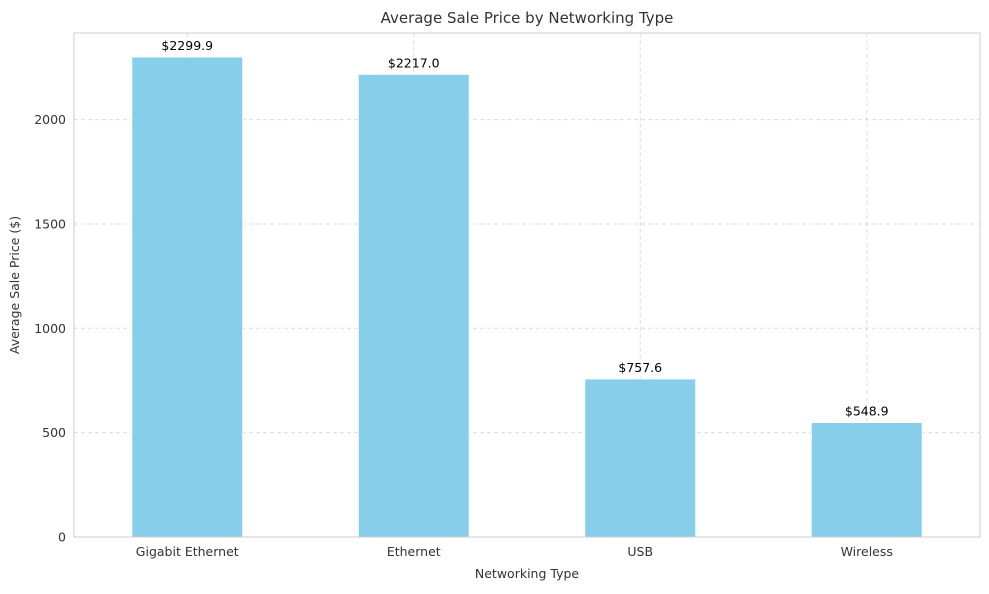 Image resolution: width=989 pixels, height=594 pixels. Describe the element at coordinates (414, 62) in the screenshot. I see `bar-value-label: $2217.0` at that location.